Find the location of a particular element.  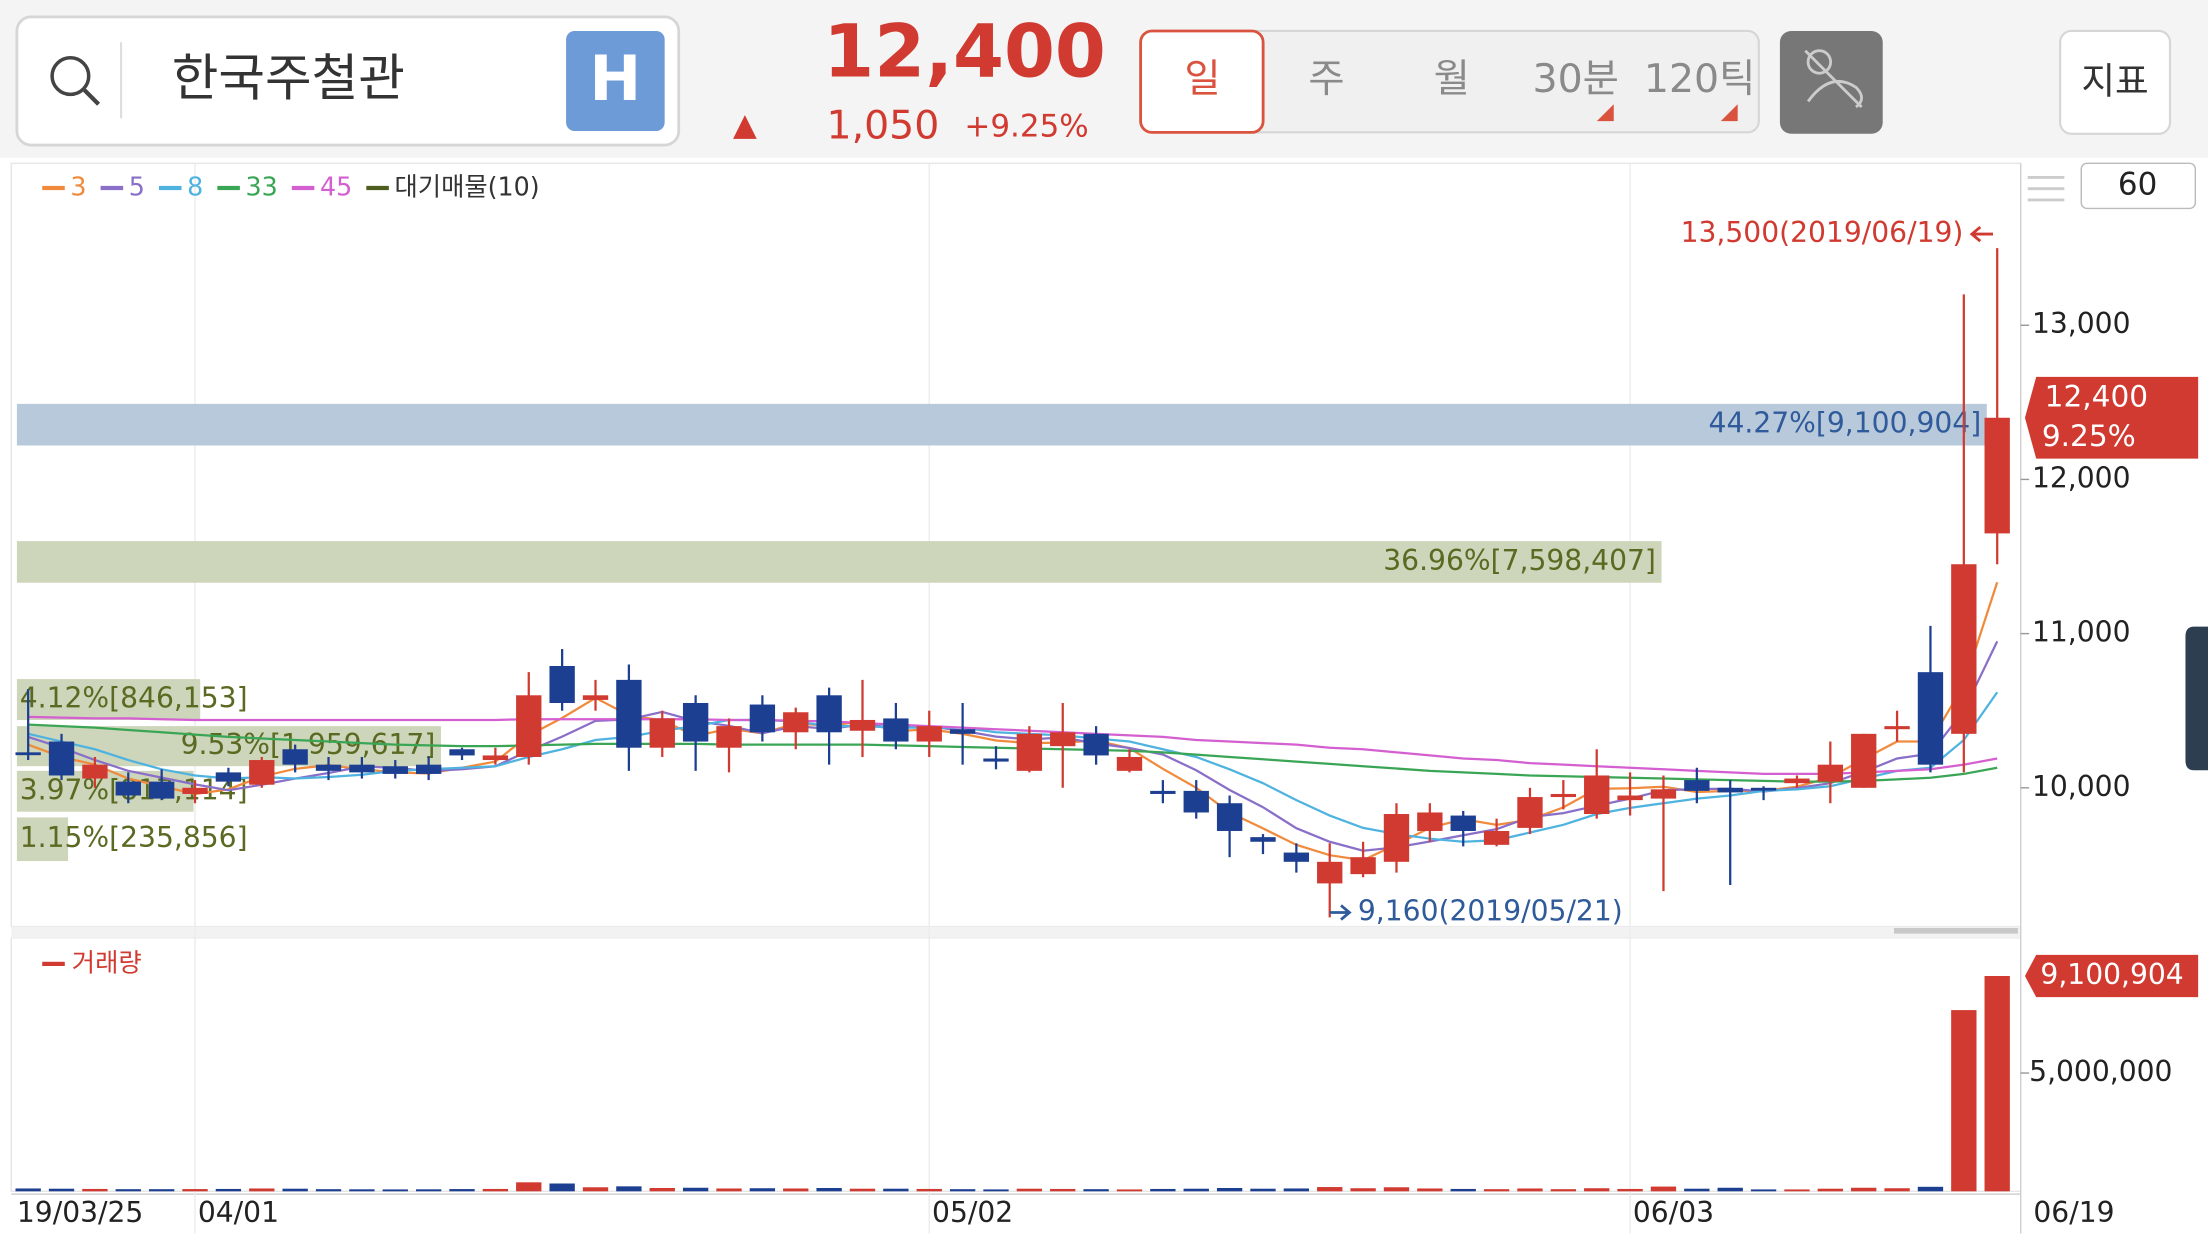

scroll-thumb is located at coordinates (1955, 930).